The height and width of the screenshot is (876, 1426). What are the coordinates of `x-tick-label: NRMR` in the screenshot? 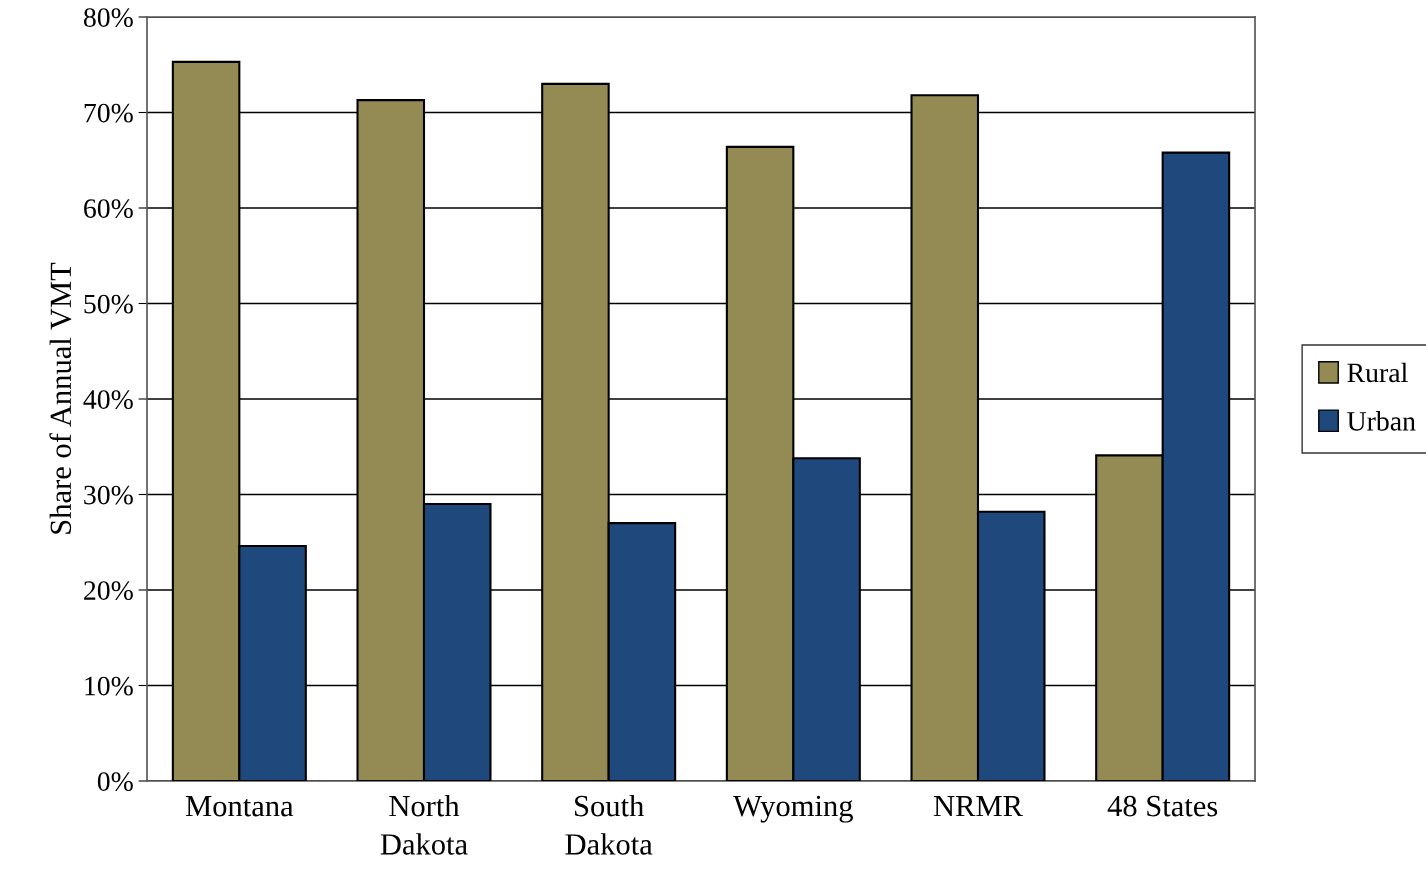 It's located at (978, 806).